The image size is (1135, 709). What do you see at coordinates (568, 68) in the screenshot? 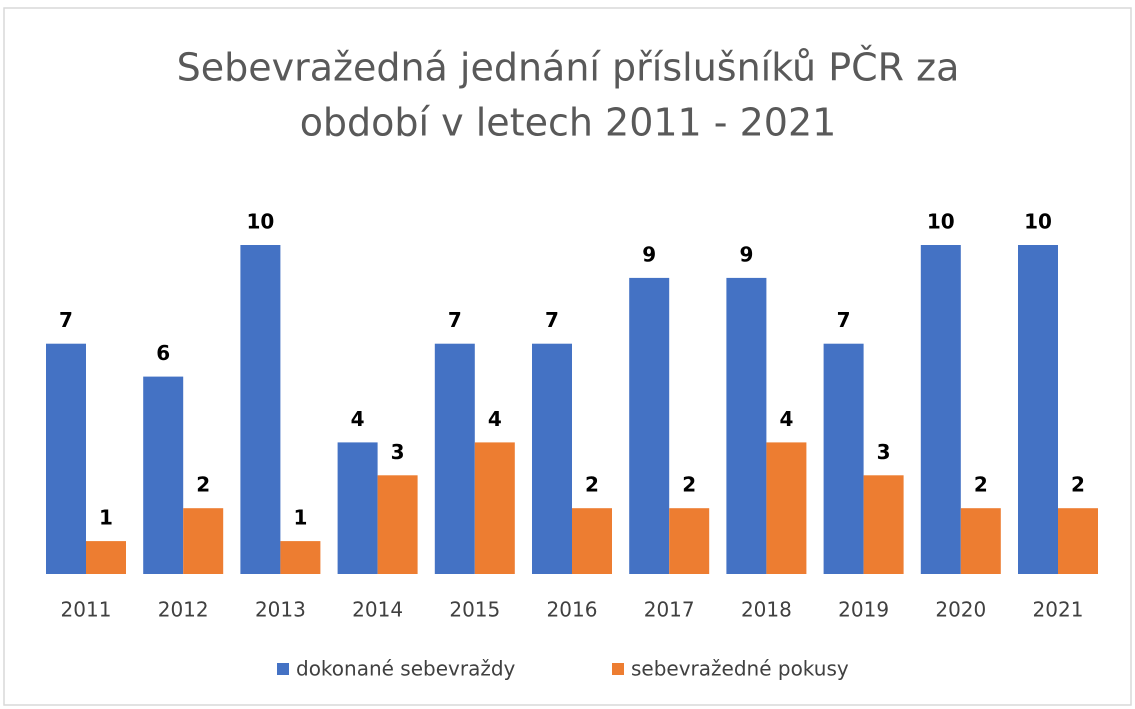
I see `chart-title: Sebevražedná jednání příslušníků PČR za` at bounding box center [568, 68].